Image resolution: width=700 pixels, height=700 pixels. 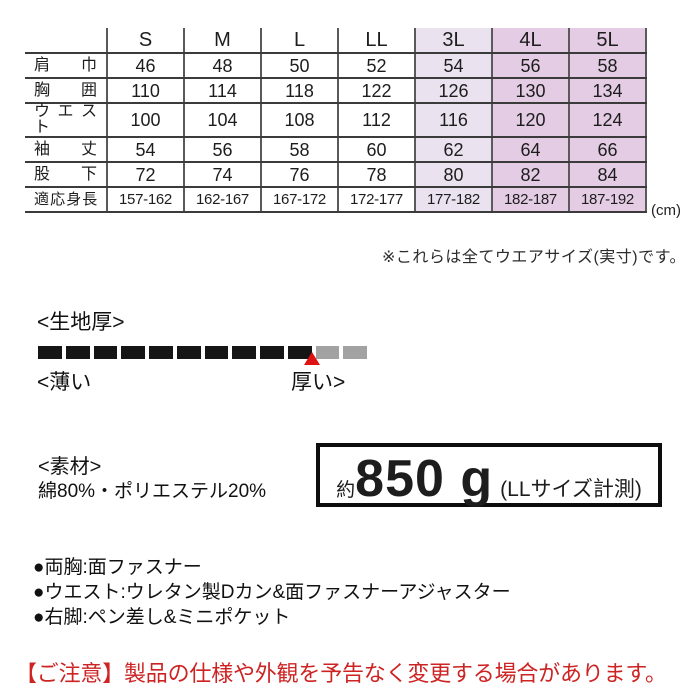 What do you see at coordinates (117, 567) in the screenshot?
I see `feature-item: ●両胸:面ファスナー` at bounding box center [117, 567].